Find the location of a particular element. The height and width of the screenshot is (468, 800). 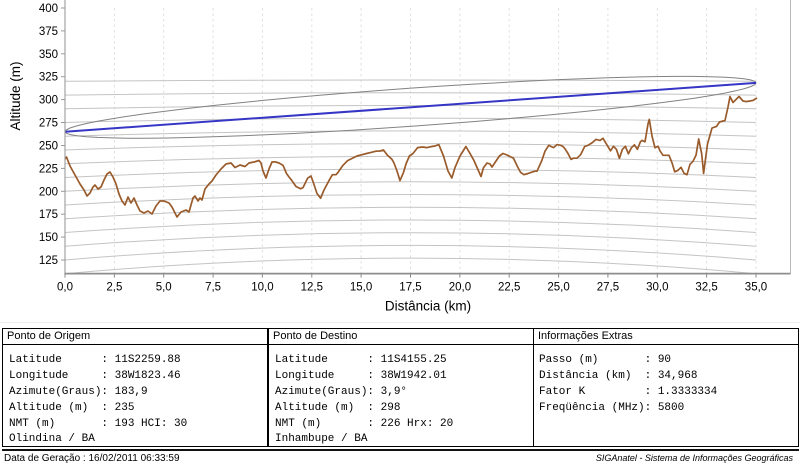

svg-text: 17,5 is located at coordinates (410, 288).